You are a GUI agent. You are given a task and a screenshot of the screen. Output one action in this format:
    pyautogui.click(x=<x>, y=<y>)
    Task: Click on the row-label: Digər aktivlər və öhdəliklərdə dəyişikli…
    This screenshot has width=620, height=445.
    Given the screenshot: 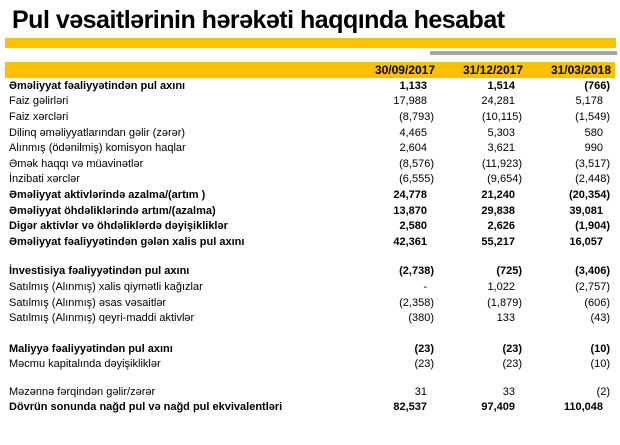 What is the action you would take?
    pyautogui.click(x=118, y=226)
    